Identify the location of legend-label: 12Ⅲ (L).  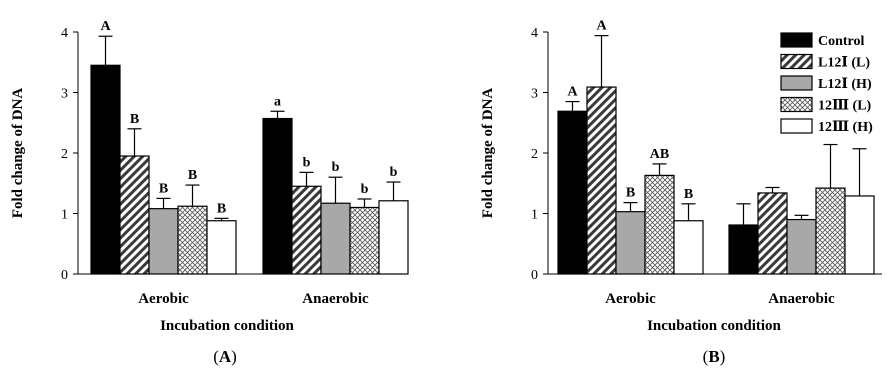
(845, 106).